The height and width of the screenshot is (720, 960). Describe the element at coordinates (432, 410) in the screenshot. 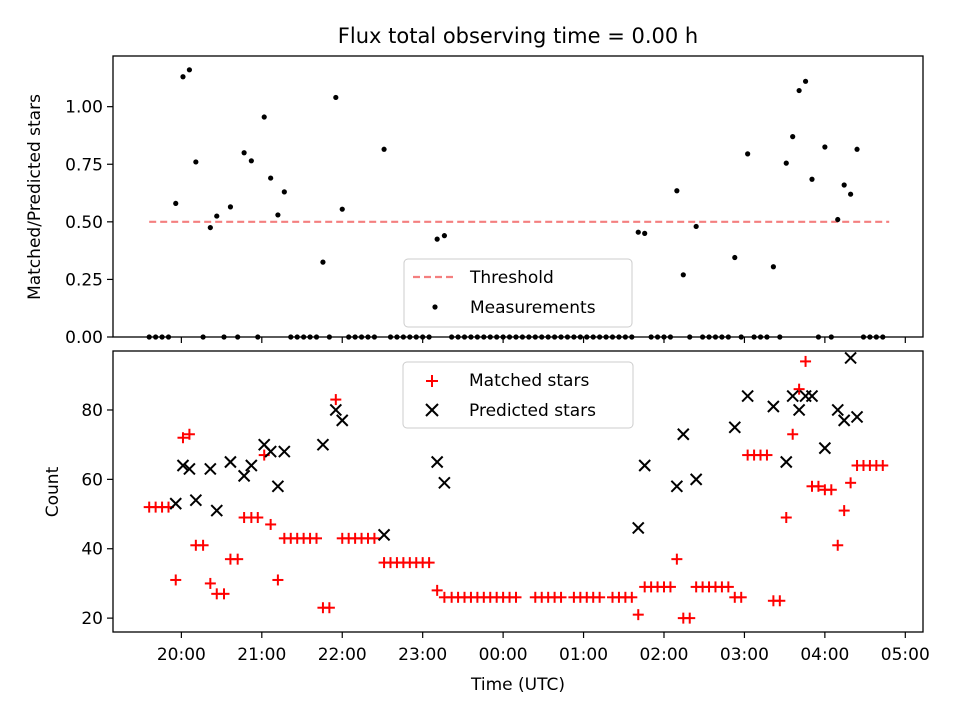

I see `legend-predicted-marker` at that location.